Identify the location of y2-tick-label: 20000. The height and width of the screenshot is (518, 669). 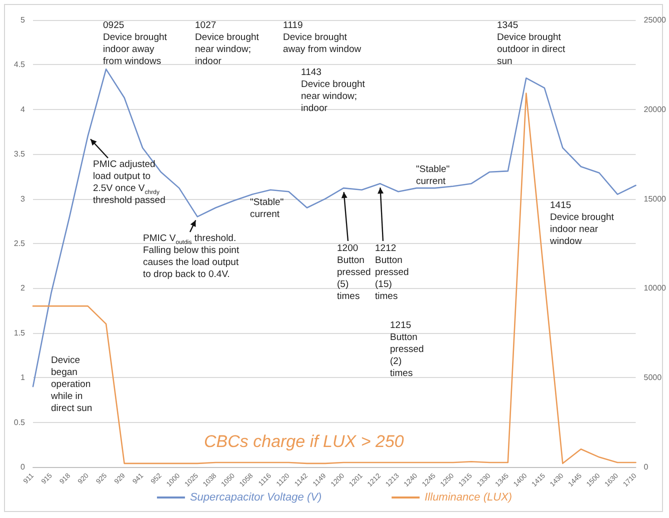
(655, 109).